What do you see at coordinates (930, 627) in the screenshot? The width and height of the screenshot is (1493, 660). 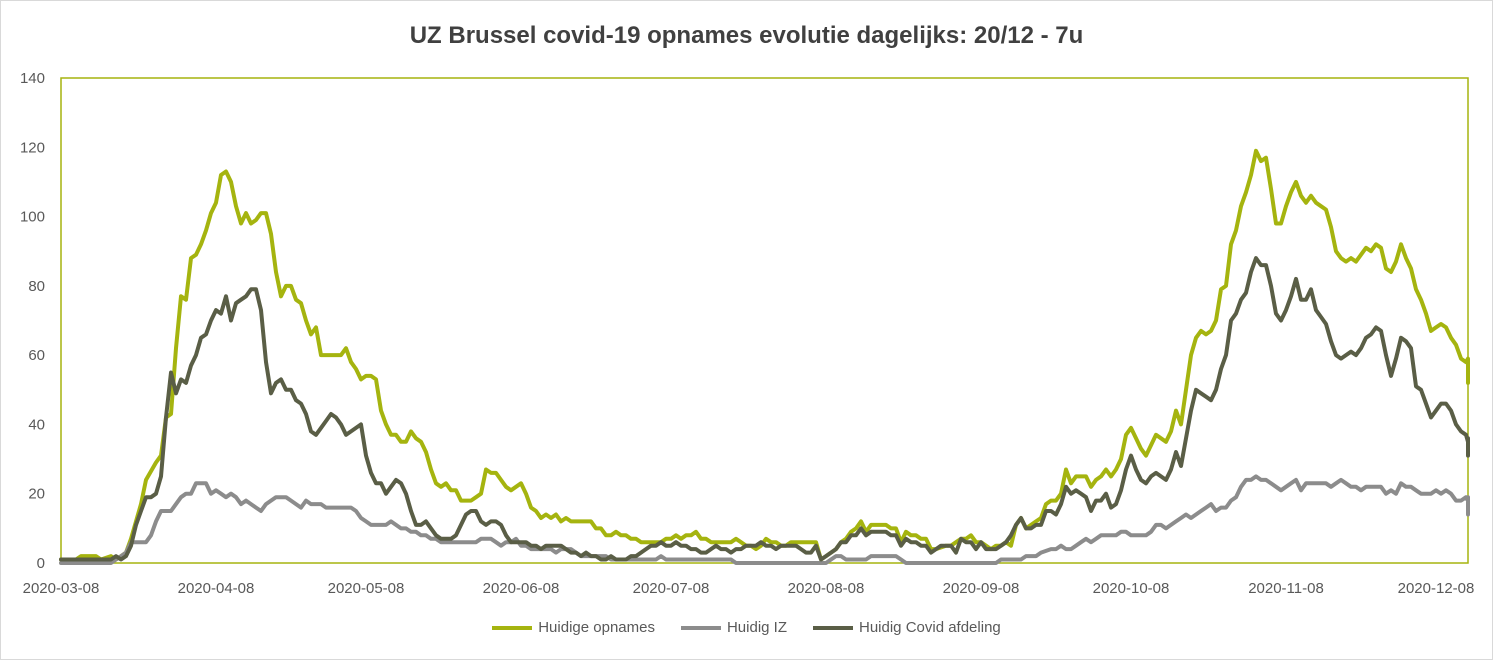 I see `legend-label: Huidig Covid afdeling` at bounding box center [930, 627].